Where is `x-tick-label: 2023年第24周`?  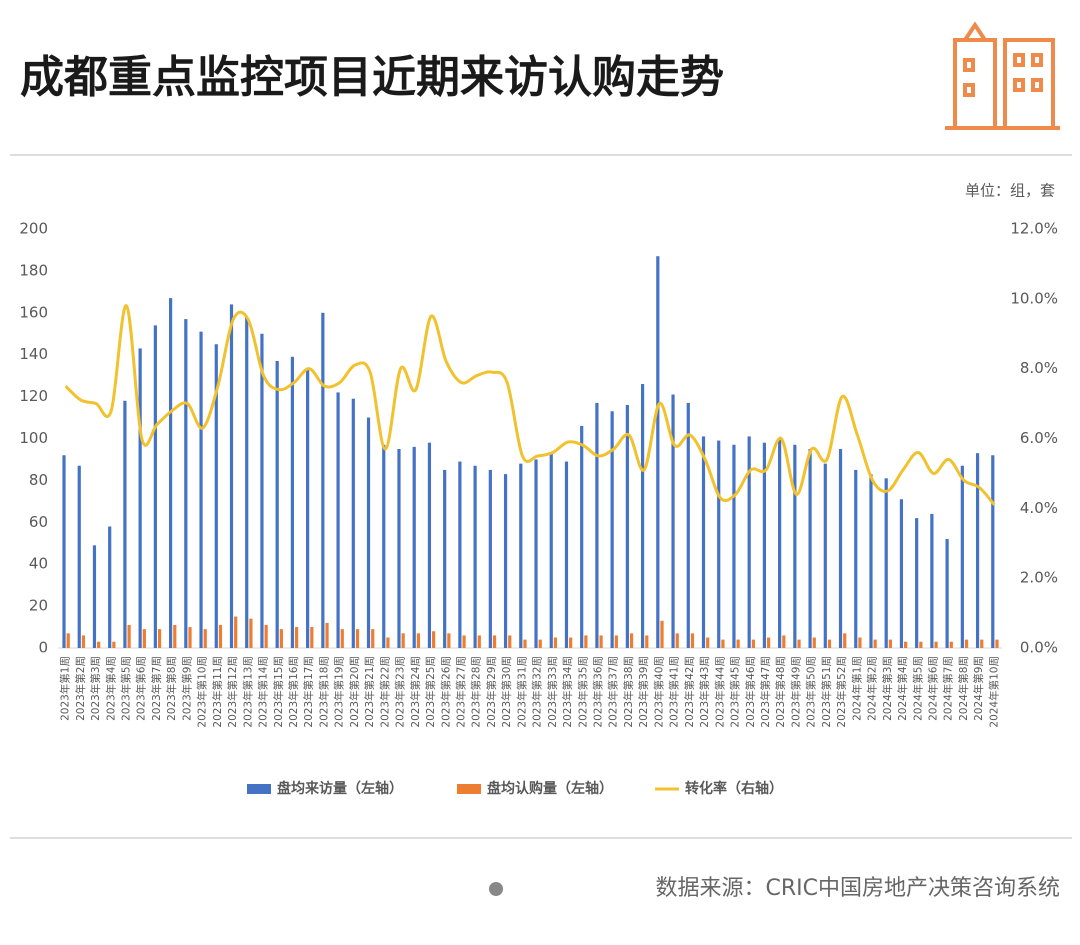
x-tick-label: 2023年第24周 is located at coordinates (415, 692).